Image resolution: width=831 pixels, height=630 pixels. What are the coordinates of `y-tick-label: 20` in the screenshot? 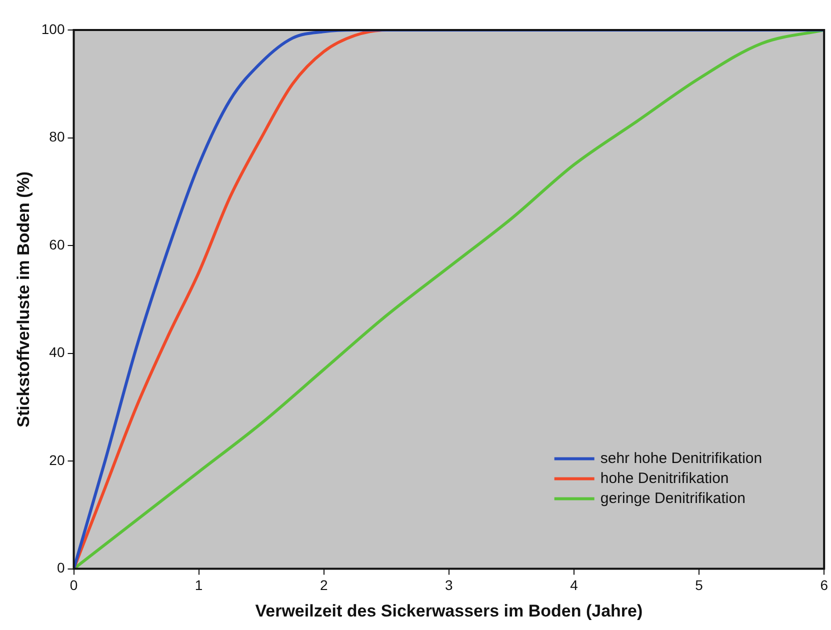 It's located at (57, 460).